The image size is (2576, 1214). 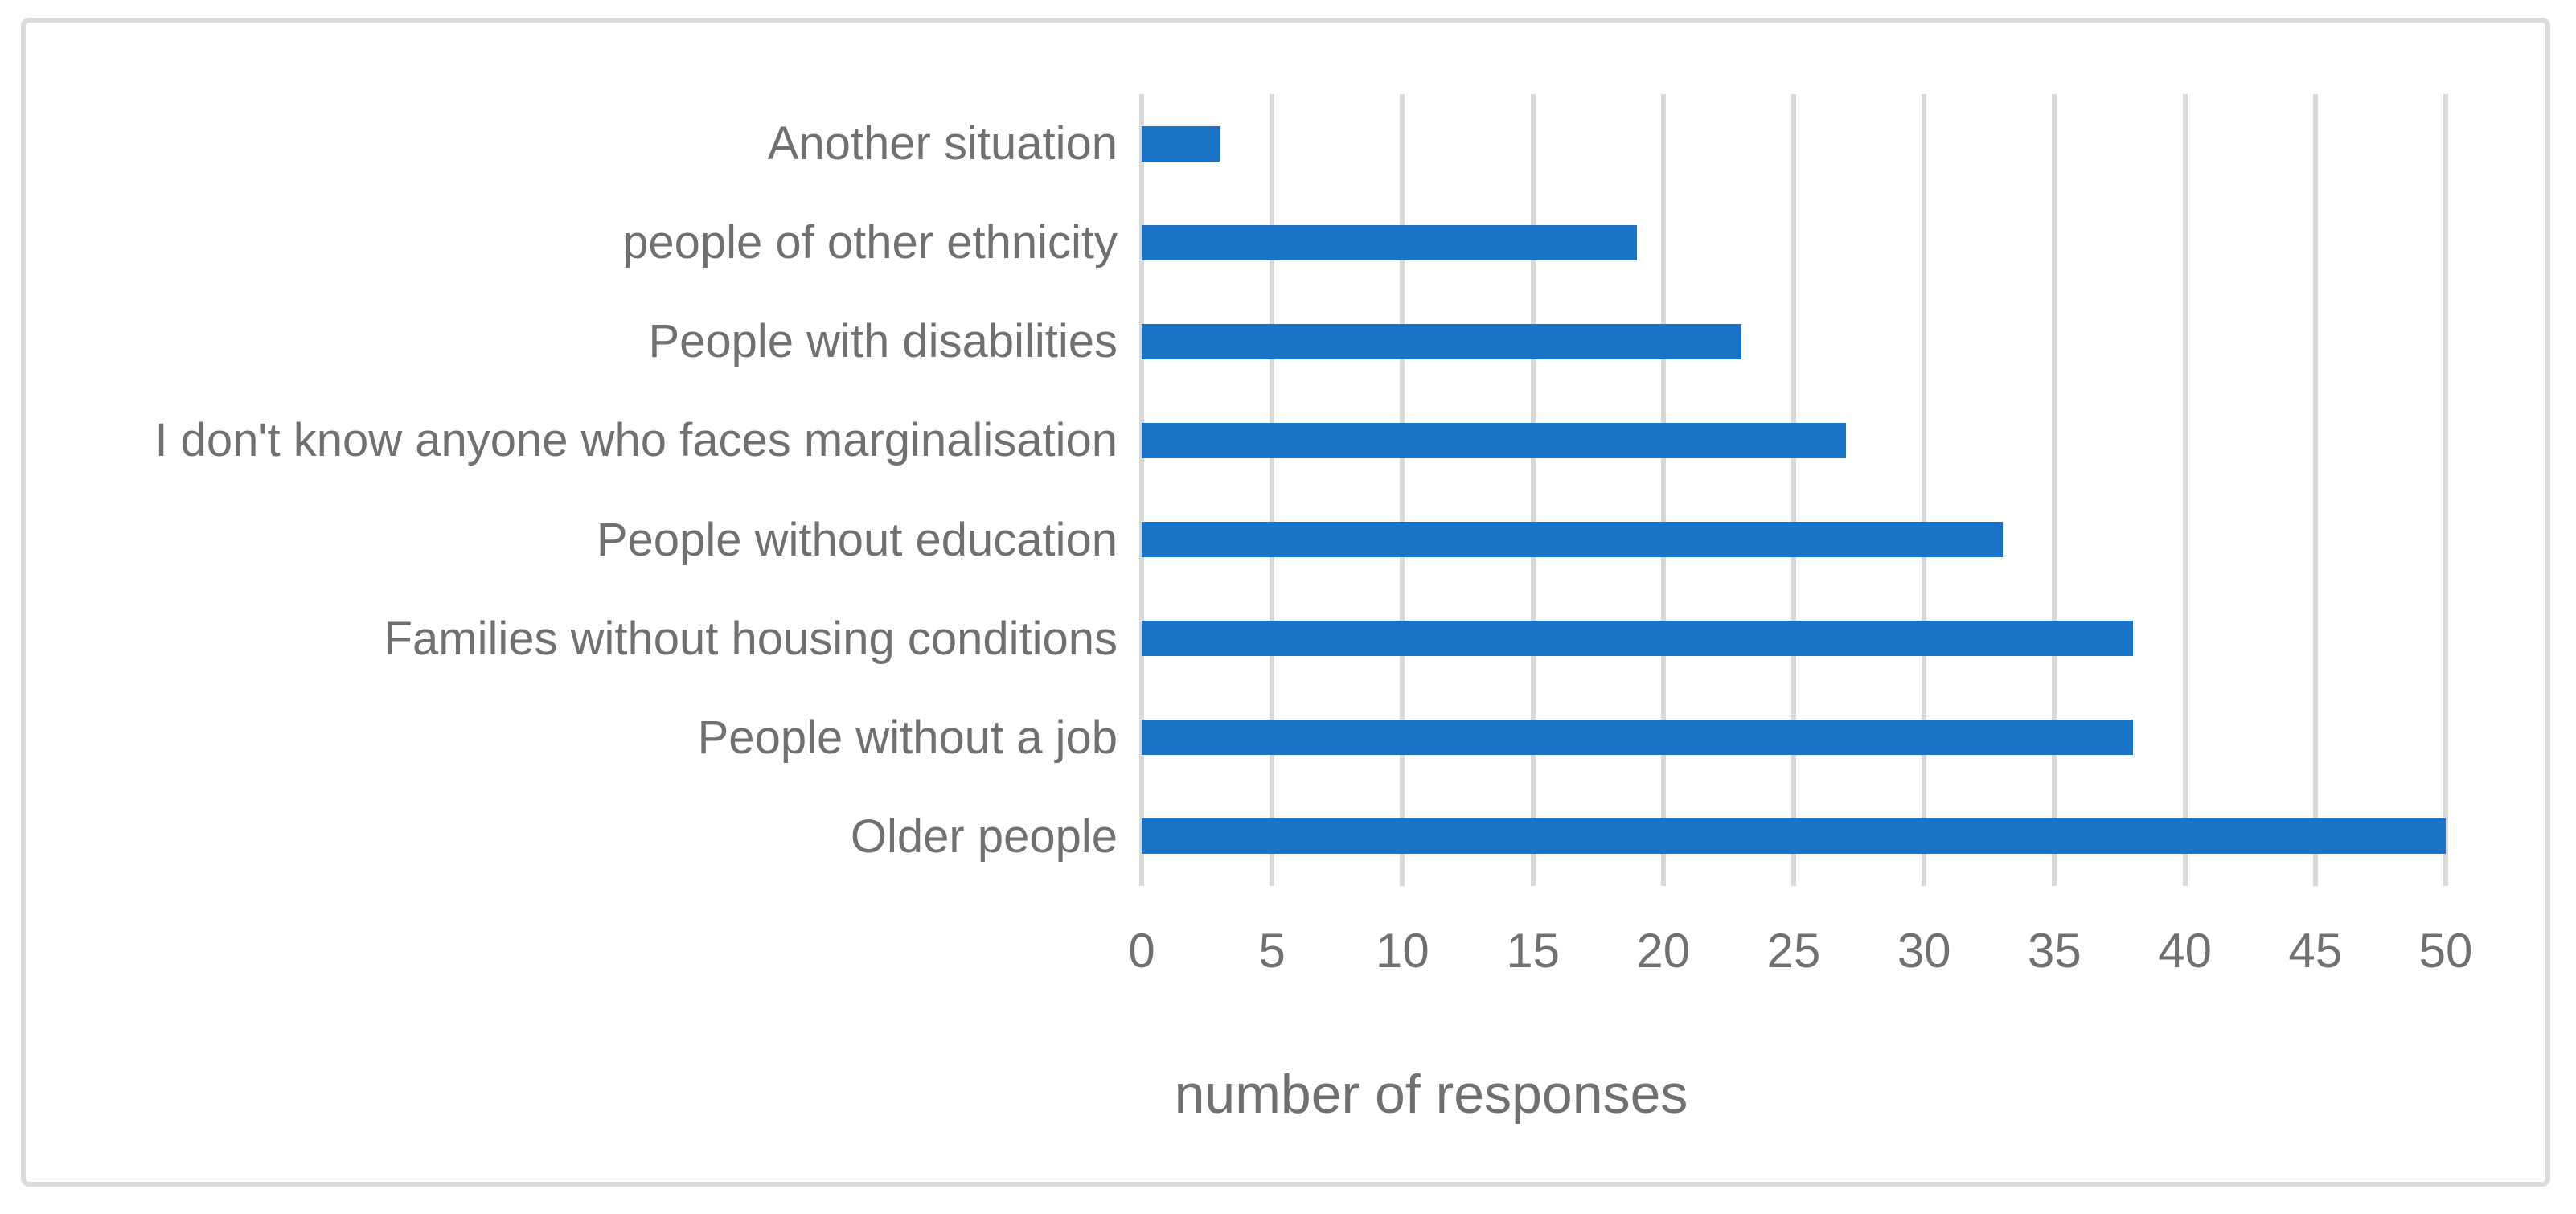 What do you see at coordinates (1141, 951) in the screenshot?
I see `x-tick-label: 0` at bounding box center [1141, 951].